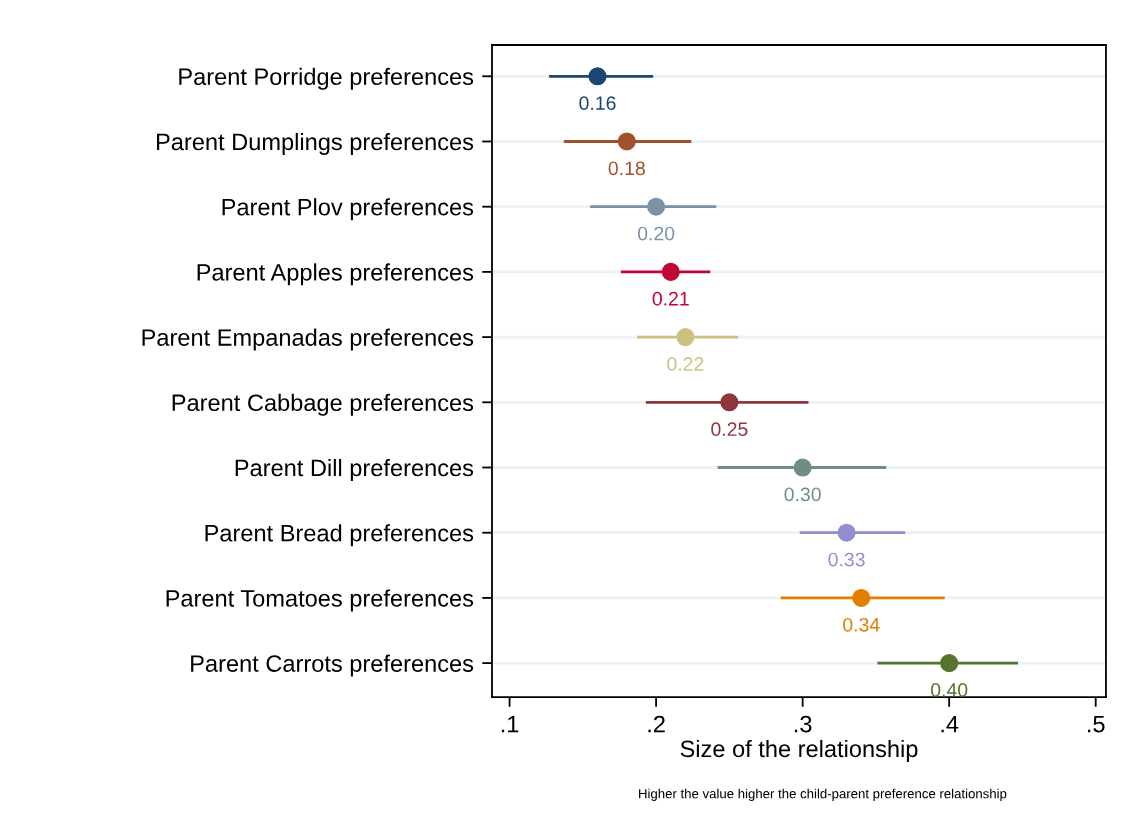  I want to click on data-label: 0.21, so click(670, 298).